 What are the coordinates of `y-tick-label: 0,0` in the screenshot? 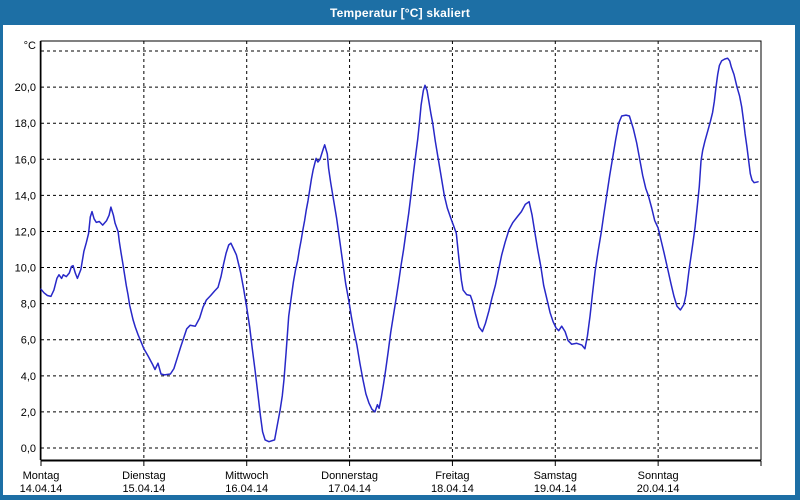 It's located at (28, 449).